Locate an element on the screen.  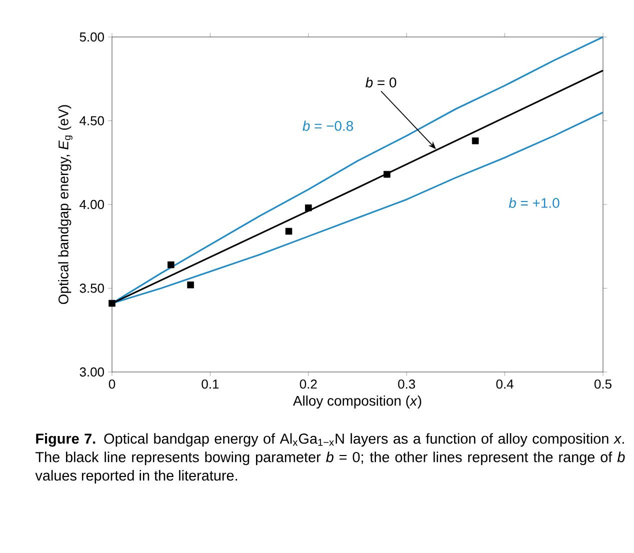
annotation: b = +1.0 is located at coordinates (534, 203).